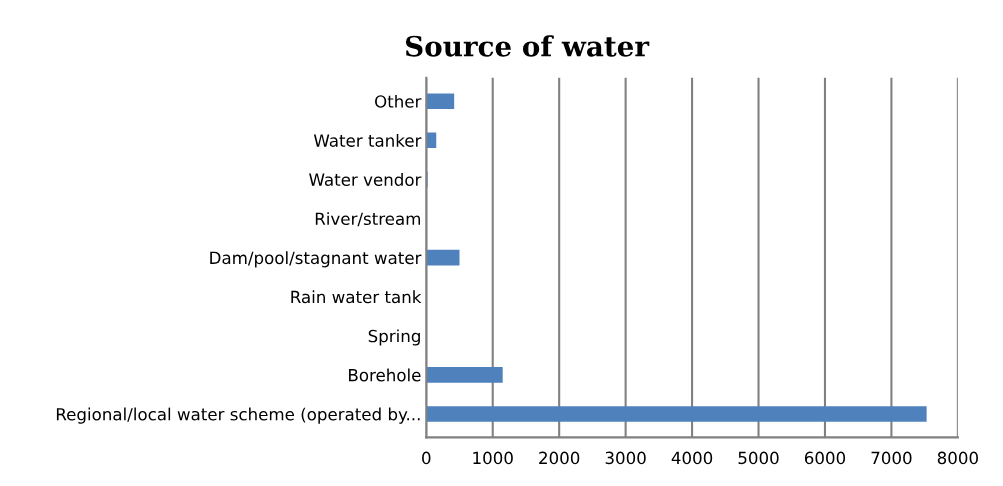  Describe the element at coordinates (367, 140) in the screenshot. I see `y-tick-label: Water tanker` at that location.